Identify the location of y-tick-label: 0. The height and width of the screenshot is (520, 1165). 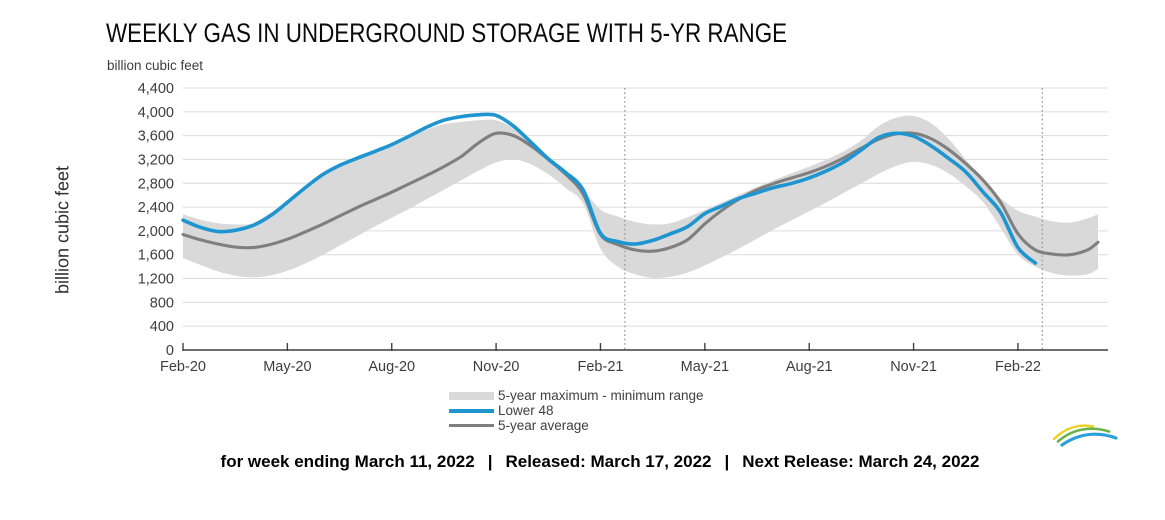
(170, 351).